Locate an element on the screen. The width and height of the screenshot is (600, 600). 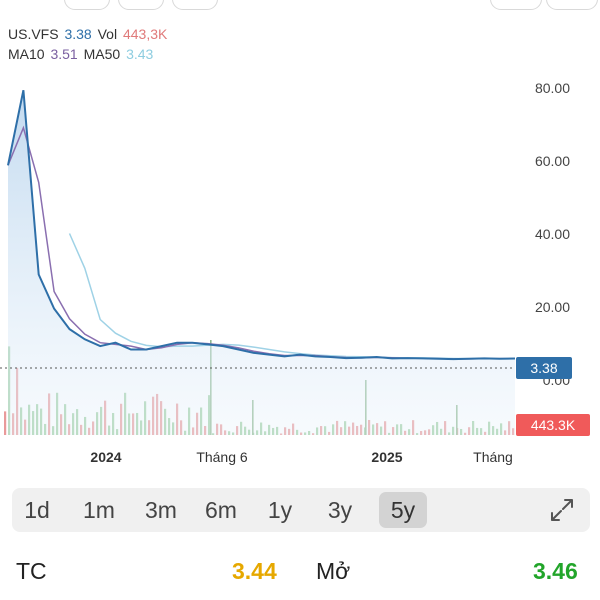
expand-icon is located at coordinates (562, 510).